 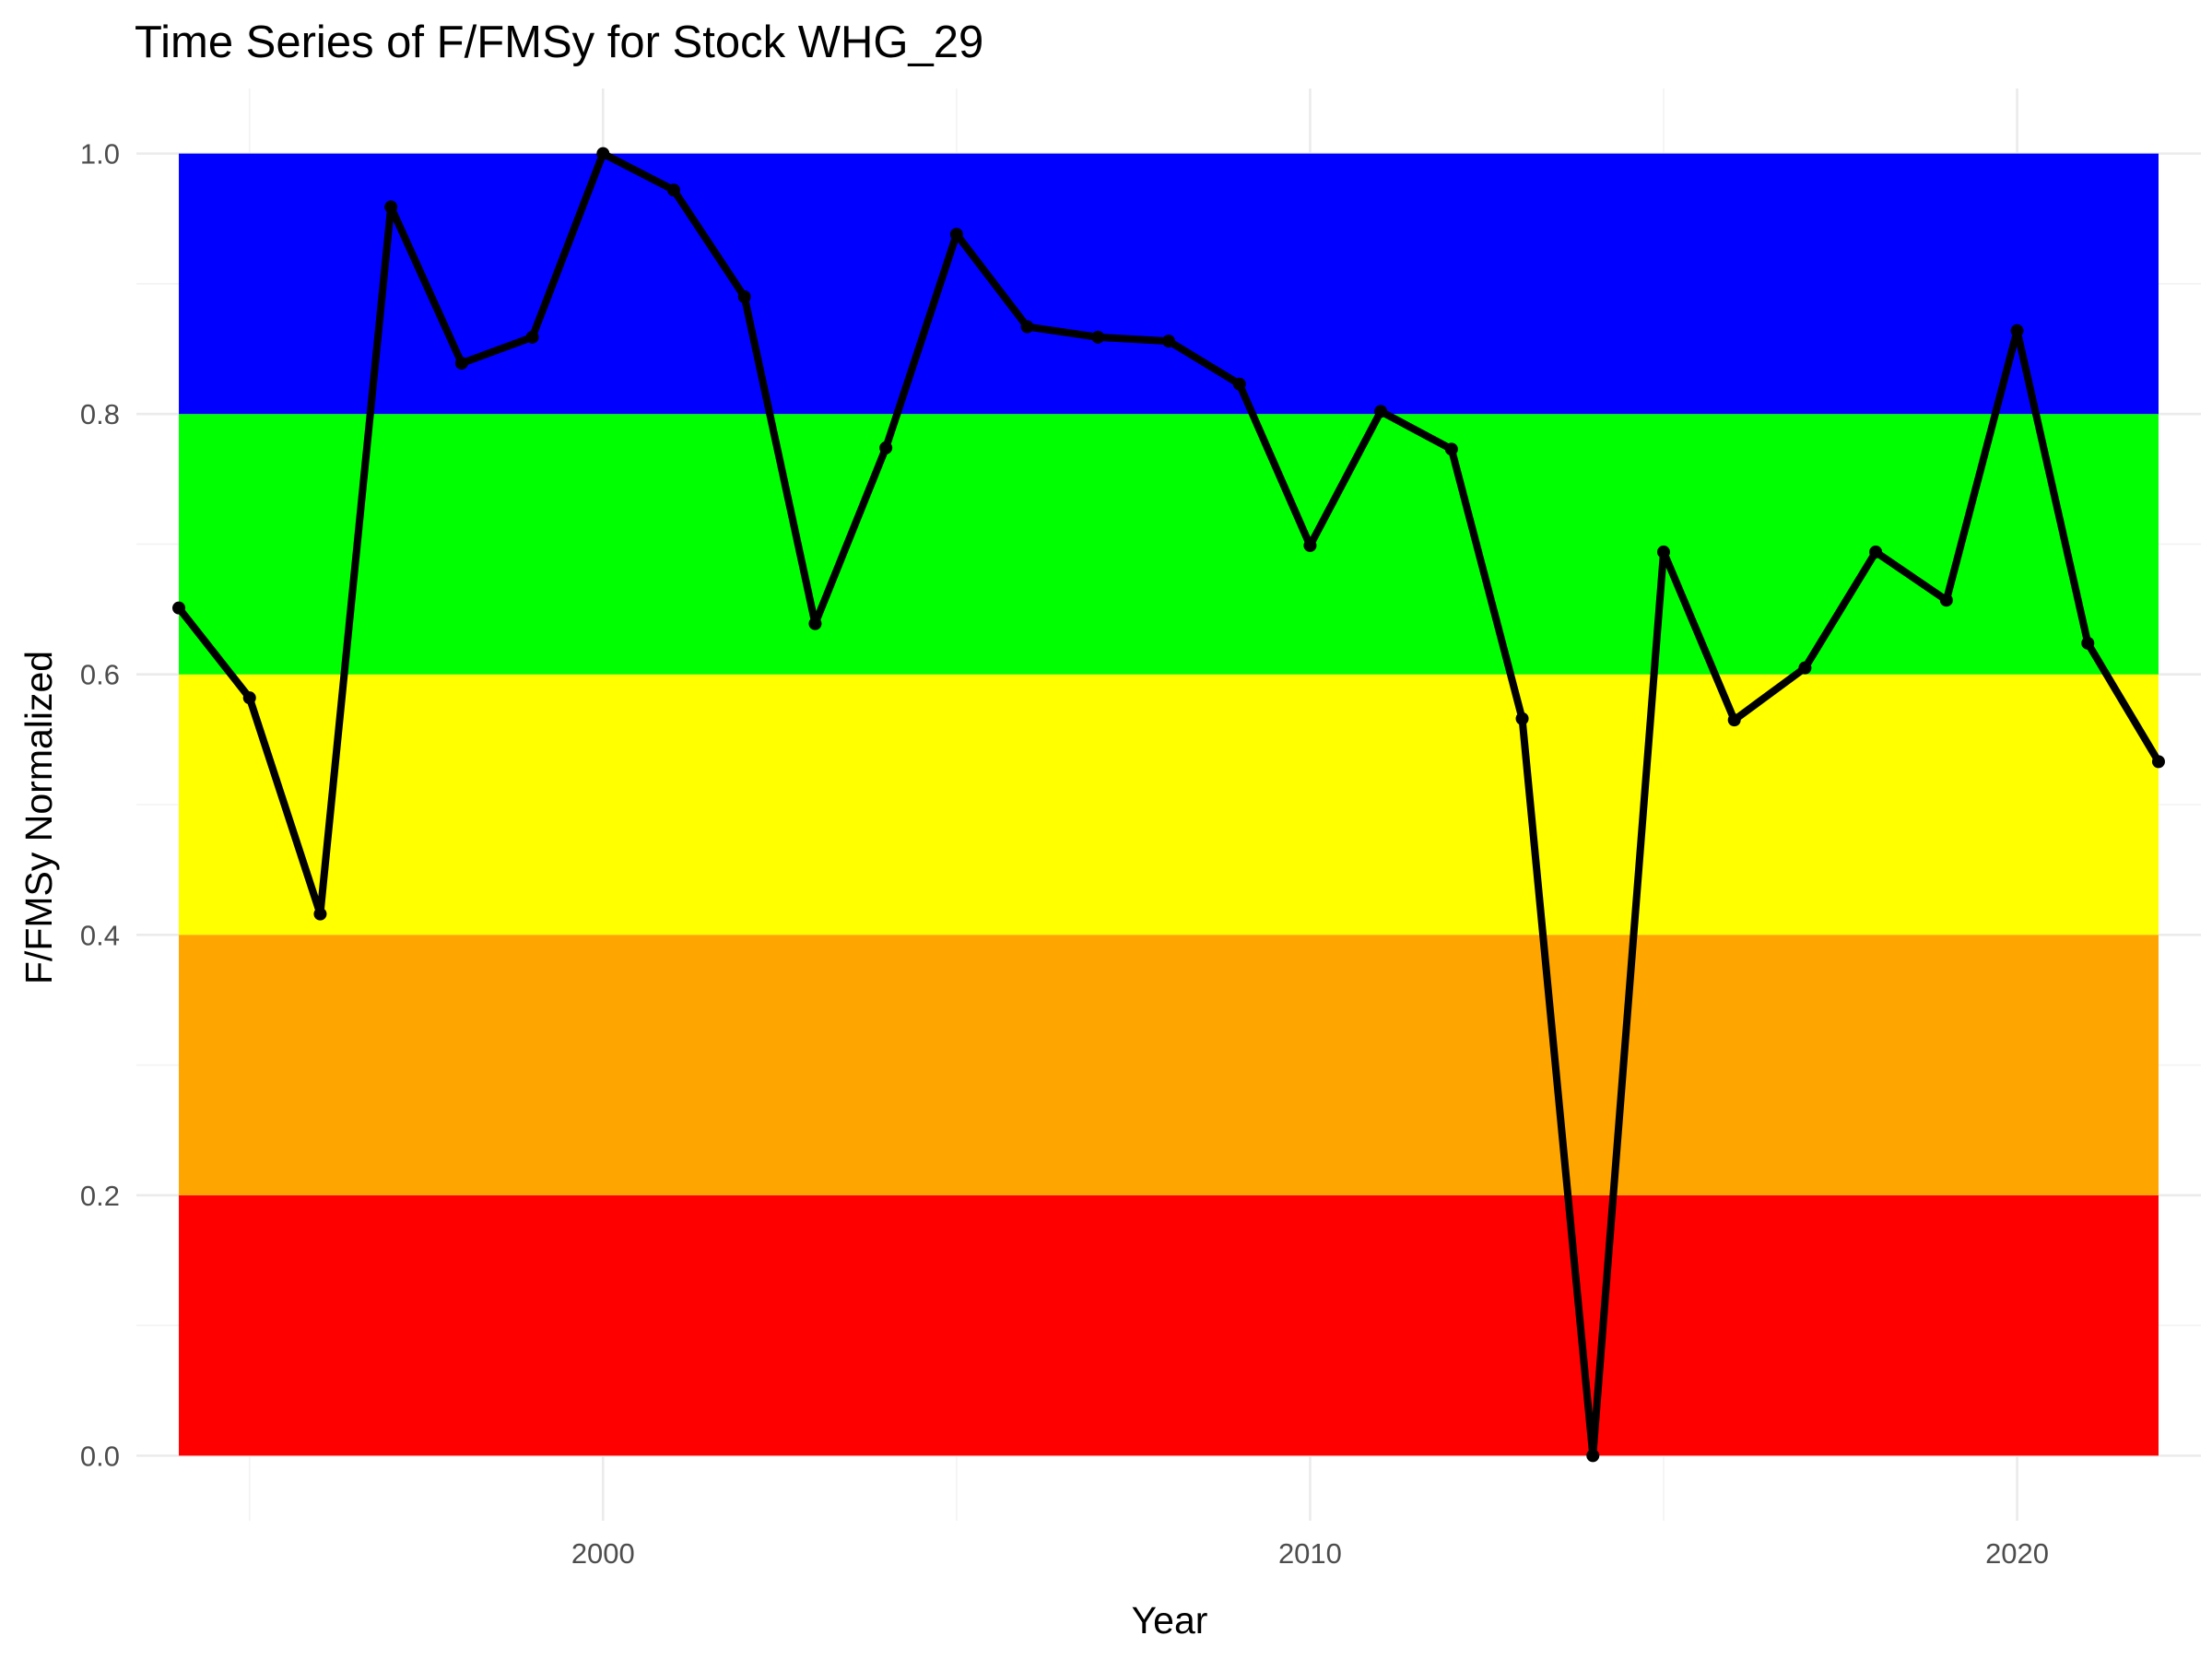 I want to click on y-tick-label: 1.0, so click(x=100, y=154).